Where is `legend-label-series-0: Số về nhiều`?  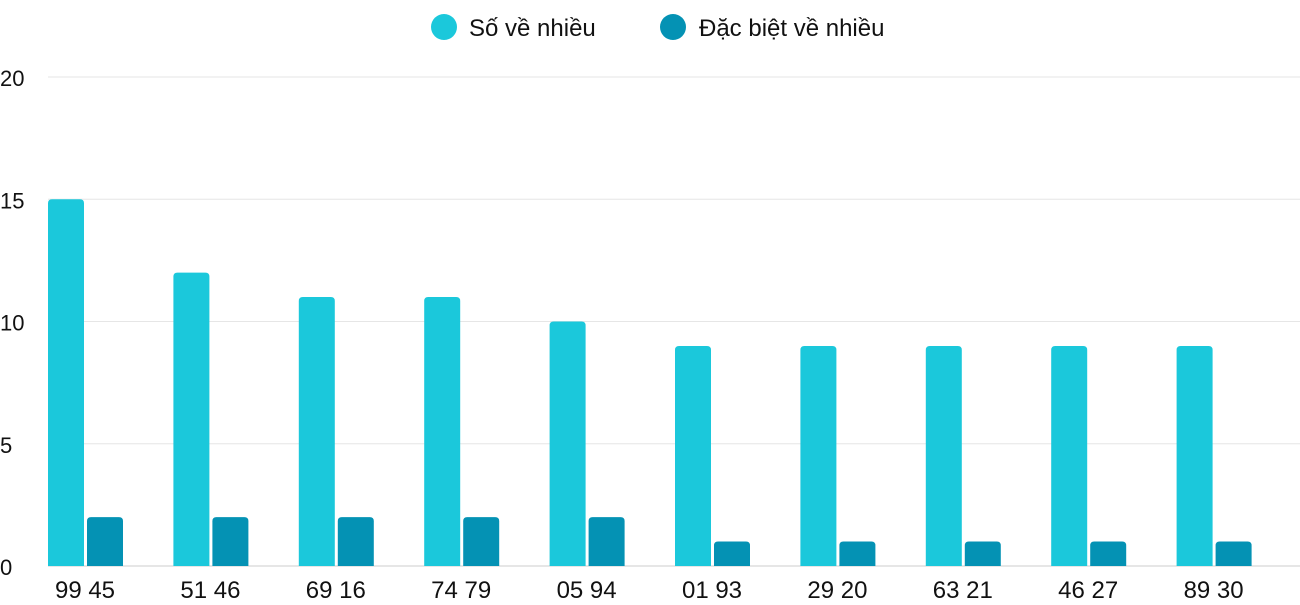 legend-label-series-0: Số về nhiều is located at coordinates (532, 28).